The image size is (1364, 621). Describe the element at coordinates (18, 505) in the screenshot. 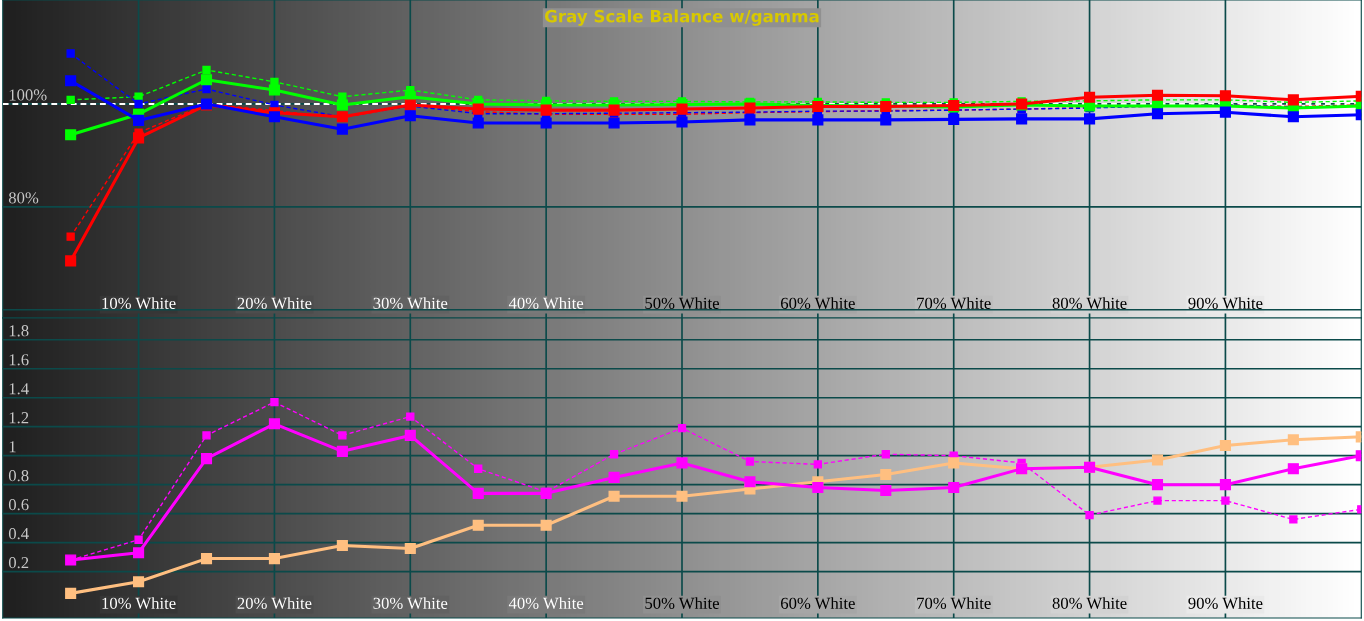

I see `y-tick-label: 0.6` at that location.